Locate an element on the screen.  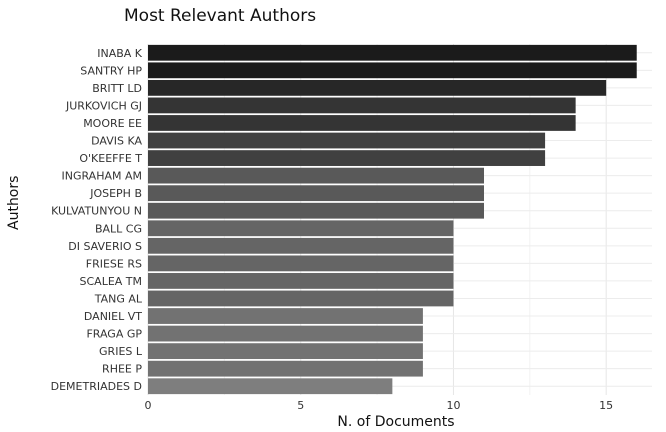
y-tick-label: KULVATUNYOU N is located at coordinates (96, 211).